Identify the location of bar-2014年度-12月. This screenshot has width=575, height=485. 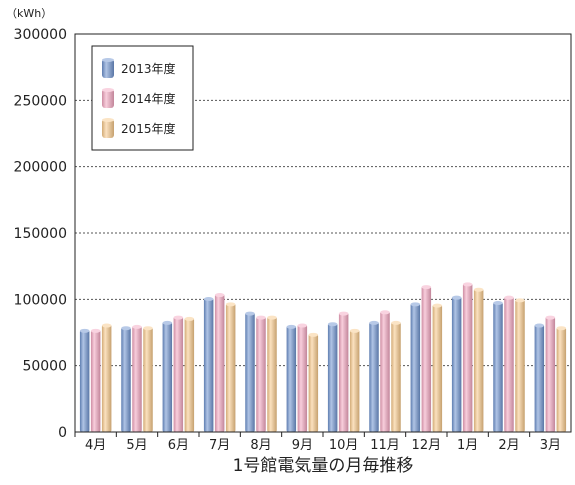
(426, 359).